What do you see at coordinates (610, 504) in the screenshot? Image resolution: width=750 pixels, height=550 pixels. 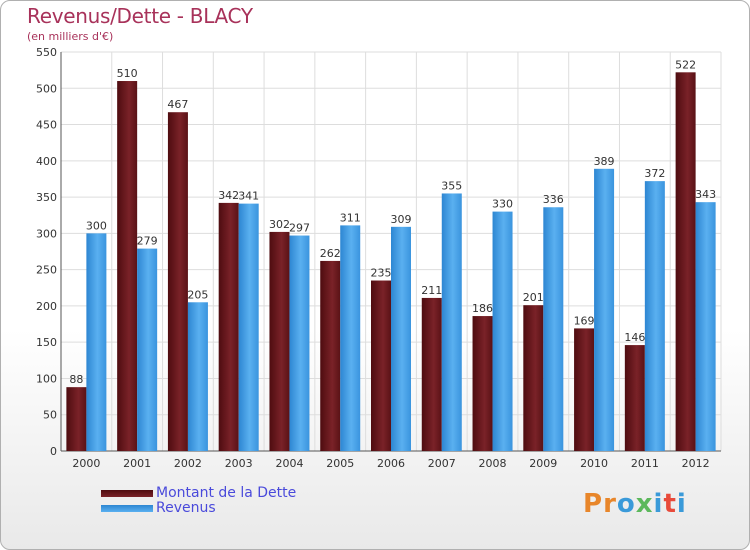 I see `logo-letter: r` at bounding box center [610, 504].